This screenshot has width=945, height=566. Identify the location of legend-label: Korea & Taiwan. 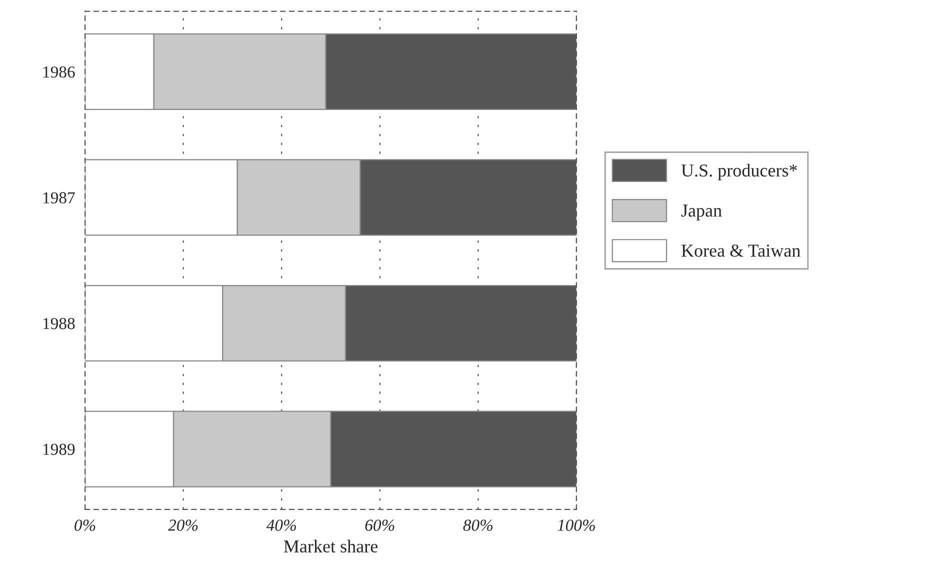
(740, 250).